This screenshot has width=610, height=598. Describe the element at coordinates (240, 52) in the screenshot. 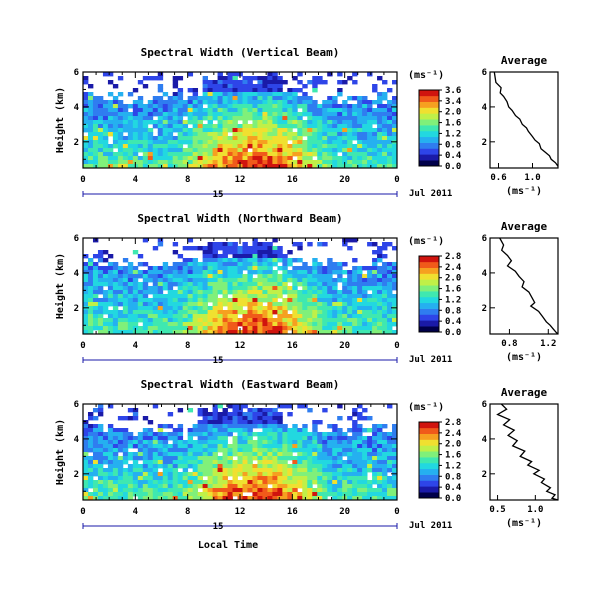

I see `panel-title: Spectral Width (Vertical Beam)` at that location.